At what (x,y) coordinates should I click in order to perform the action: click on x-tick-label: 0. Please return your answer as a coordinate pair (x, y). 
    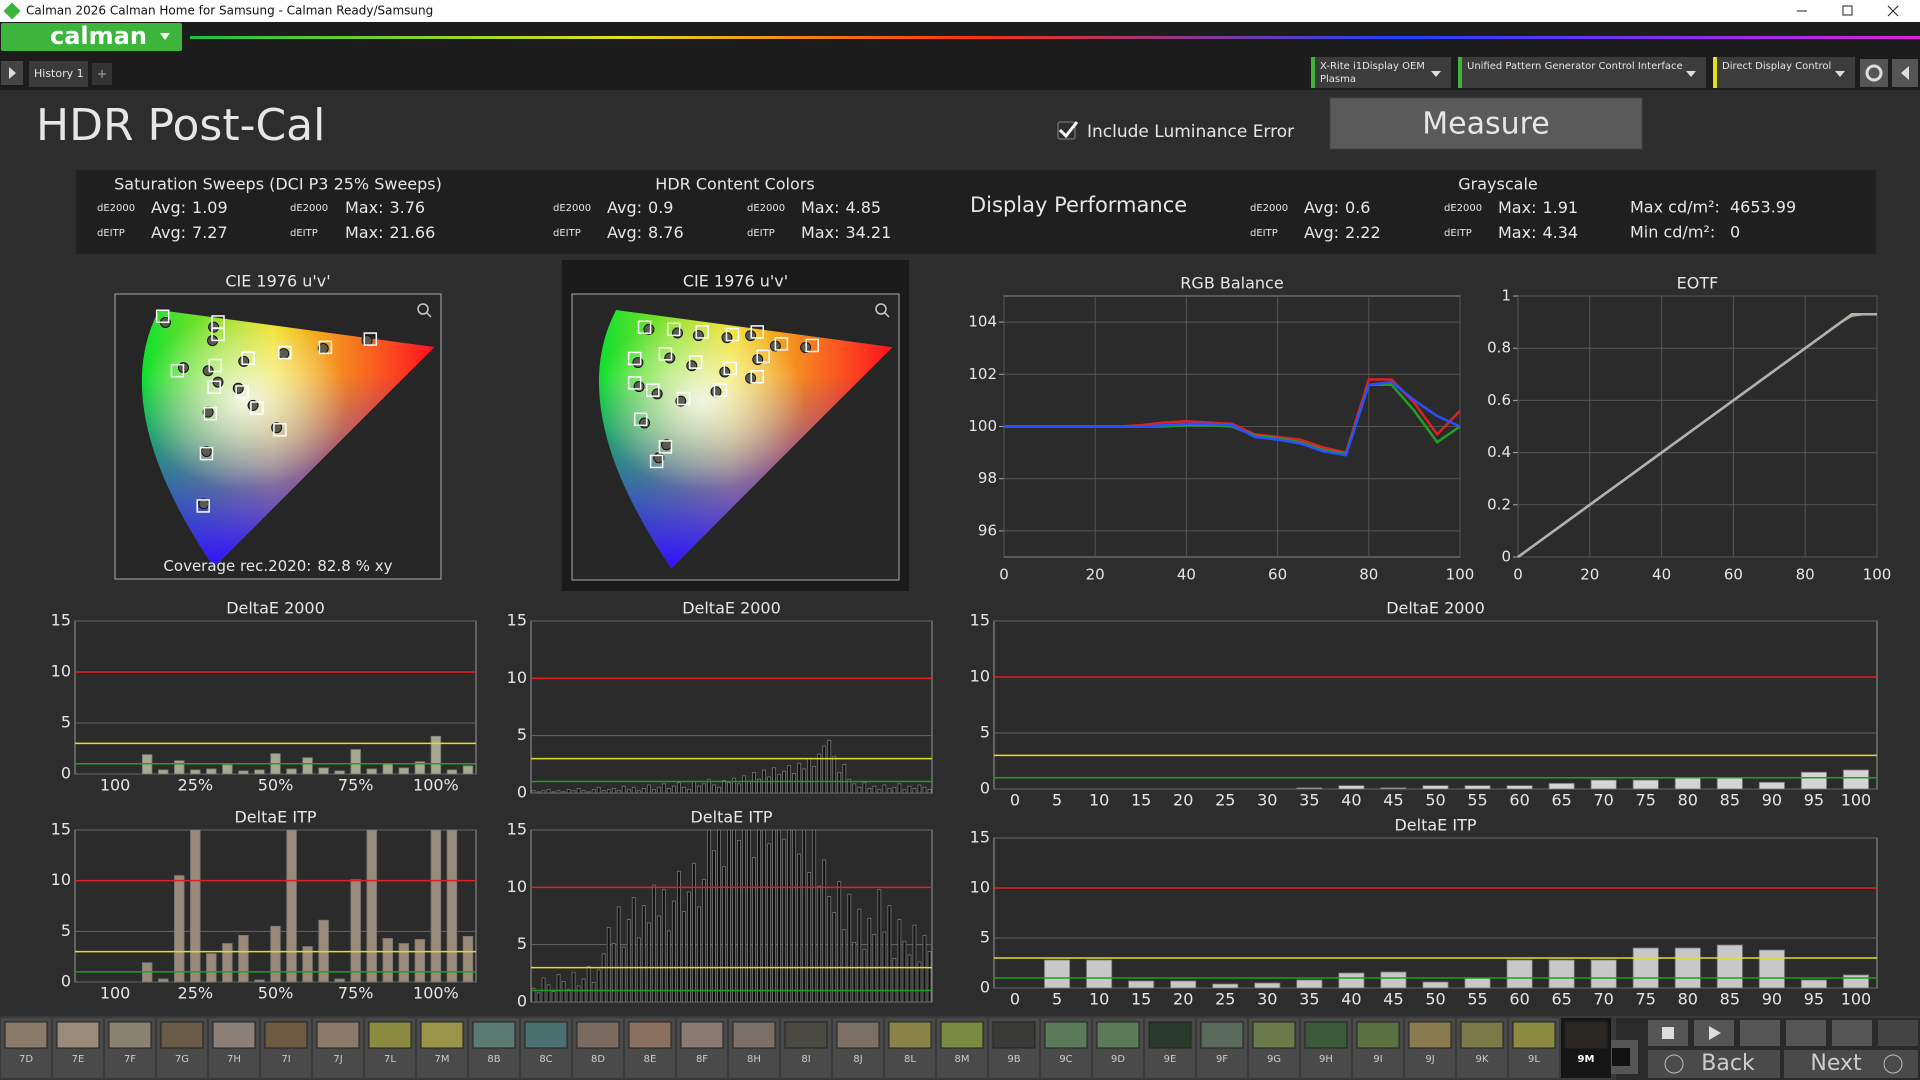
    Looking at the image, I should click on (1015, 800).